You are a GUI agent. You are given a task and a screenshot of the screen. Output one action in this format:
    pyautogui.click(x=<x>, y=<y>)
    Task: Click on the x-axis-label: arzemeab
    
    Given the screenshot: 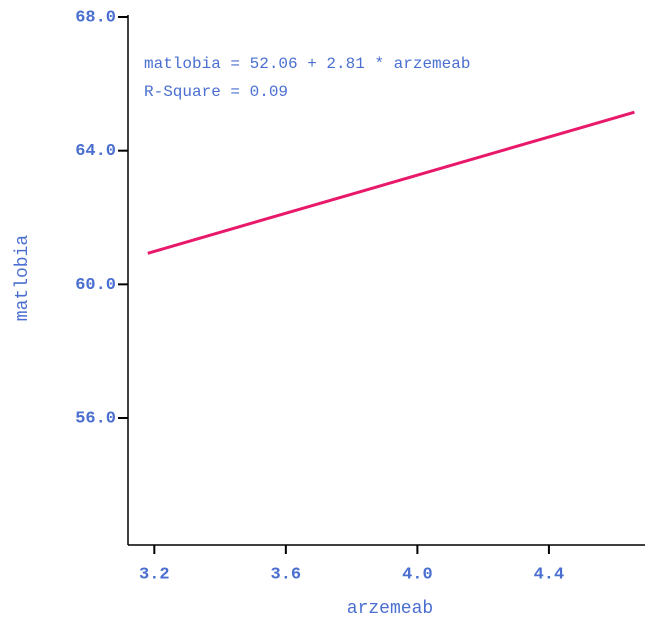 What is the action you would take?
    pyautogui.click(x=390, y=609)
    